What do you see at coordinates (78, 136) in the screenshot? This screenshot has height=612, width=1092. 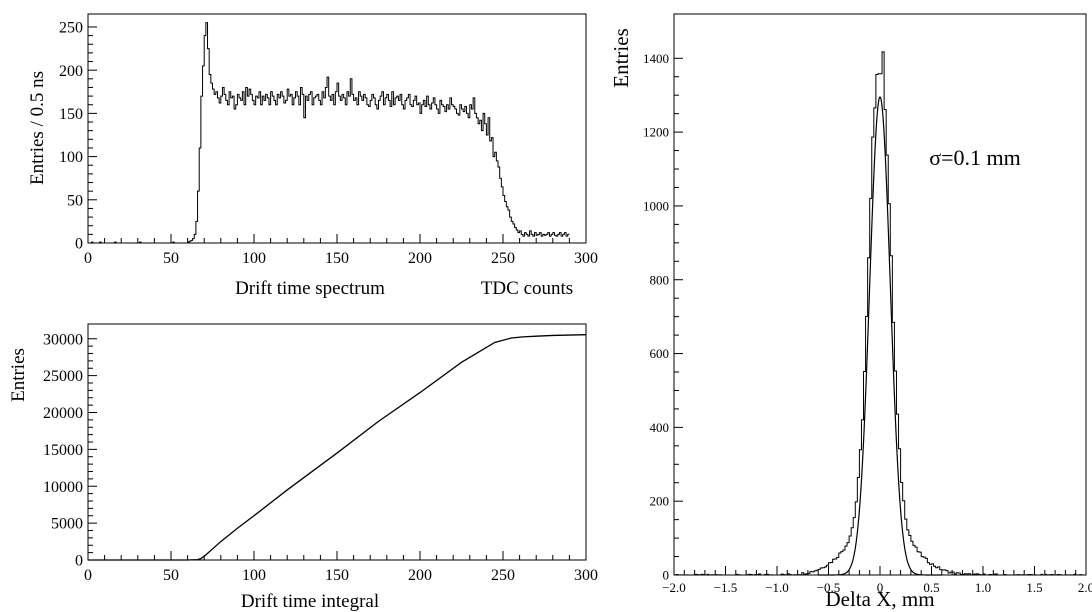 I see `y-axis: 0 50 100 150 200 250` at bounding box center [78, 136].